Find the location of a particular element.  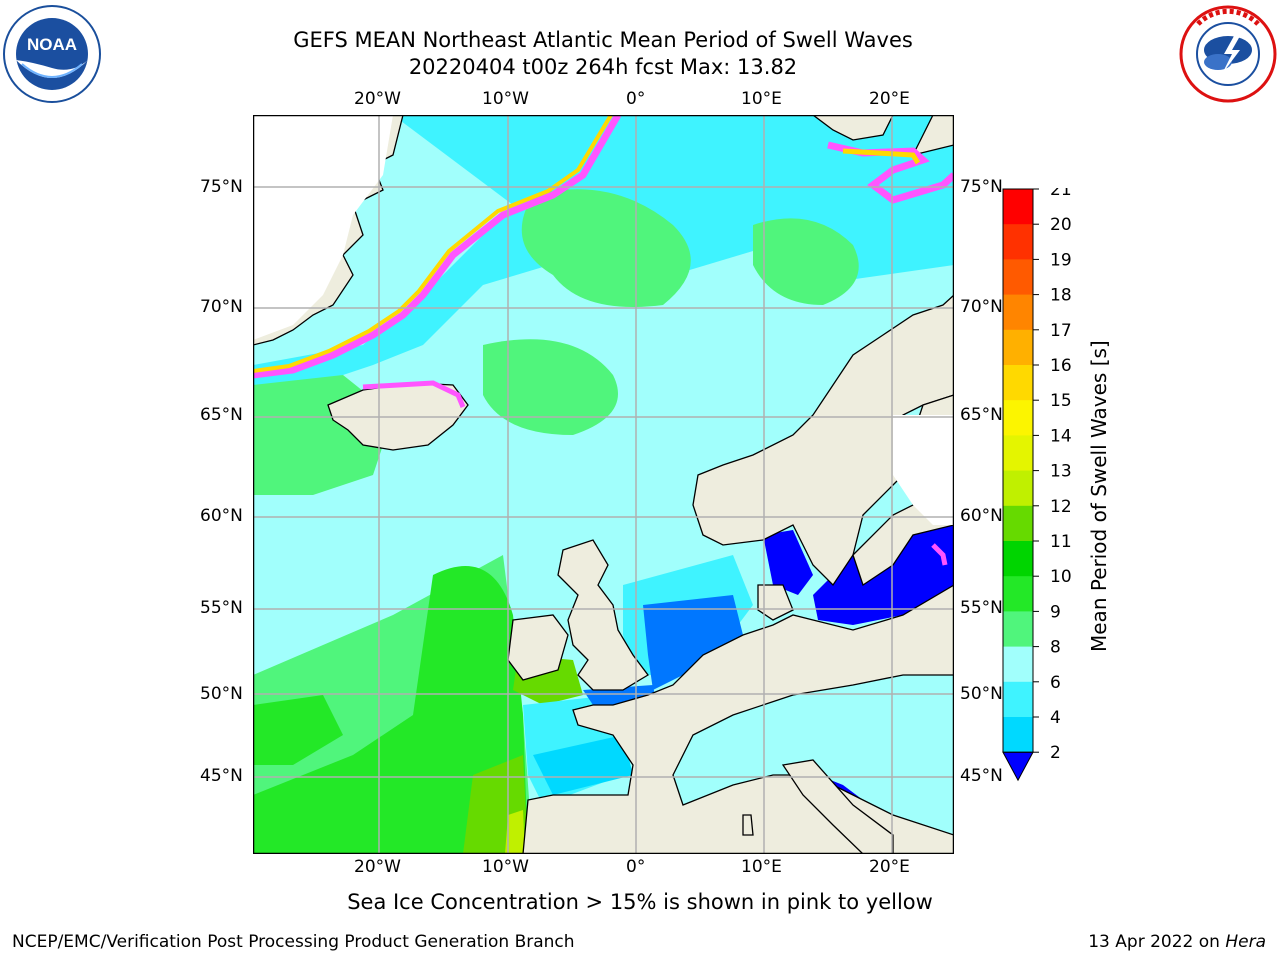

colorbar-tick-label: 4 is located at coordinates (1055, 718).